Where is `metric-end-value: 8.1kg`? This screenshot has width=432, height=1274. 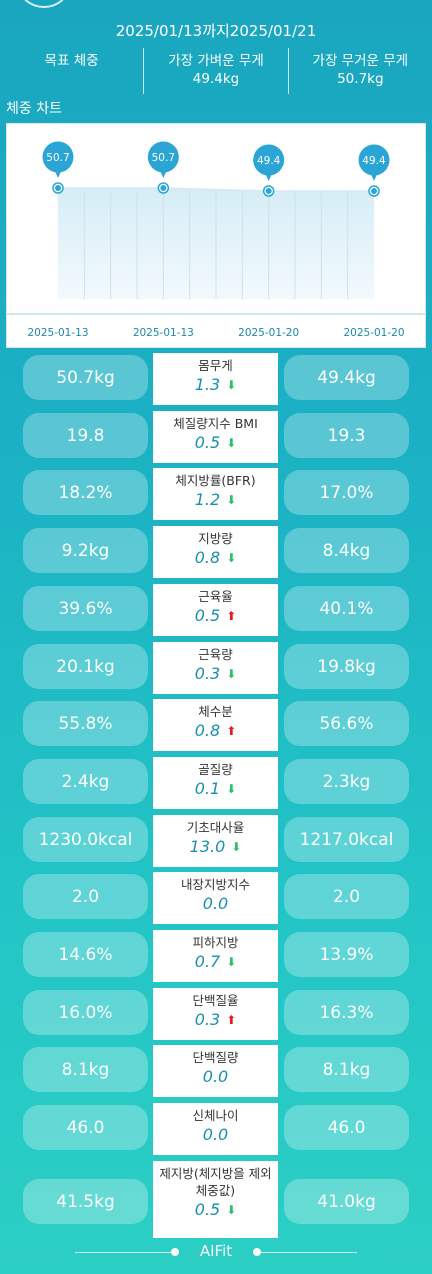
metric-end-value: 8.1kg is located at coordinates (346, 1069).